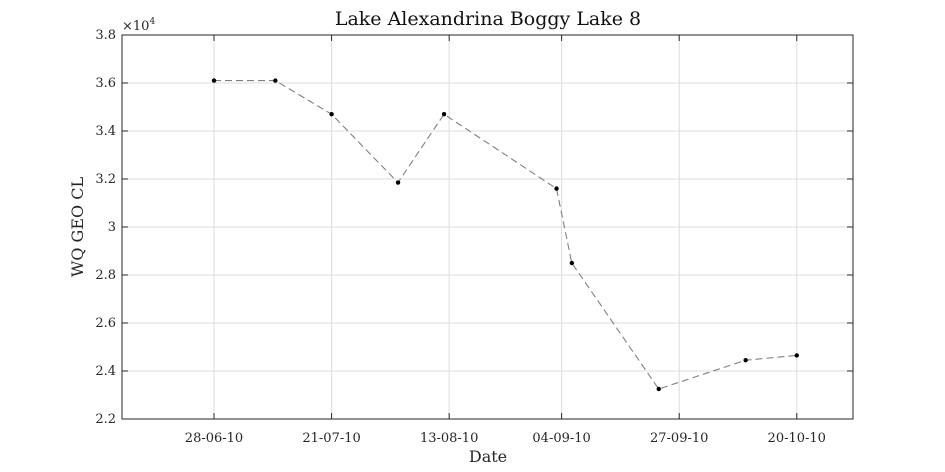 The height and width of the screenshot is (472, 945). I want to click on x-tick-label: 21-07-10, so click(331, 438).